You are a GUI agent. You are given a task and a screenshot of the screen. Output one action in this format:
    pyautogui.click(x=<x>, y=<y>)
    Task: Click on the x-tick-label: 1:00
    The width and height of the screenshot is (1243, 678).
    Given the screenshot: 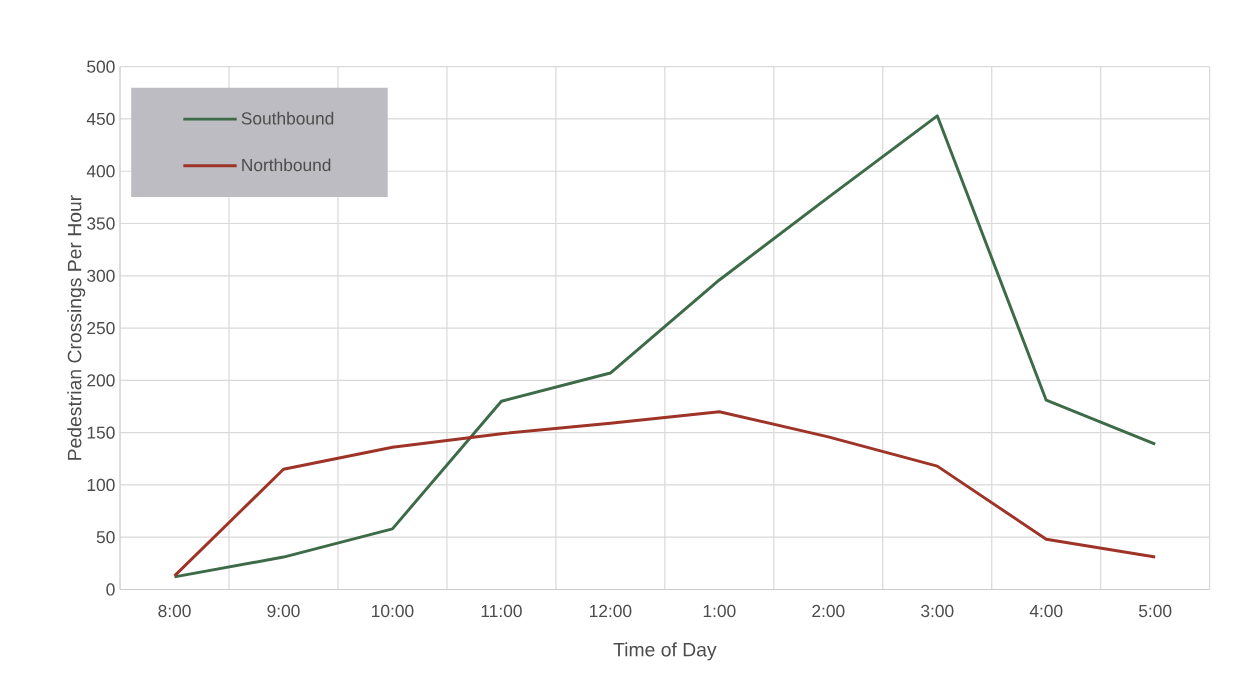 What is the action you would take?
    pyautogui.click(x=719, y=611)
    